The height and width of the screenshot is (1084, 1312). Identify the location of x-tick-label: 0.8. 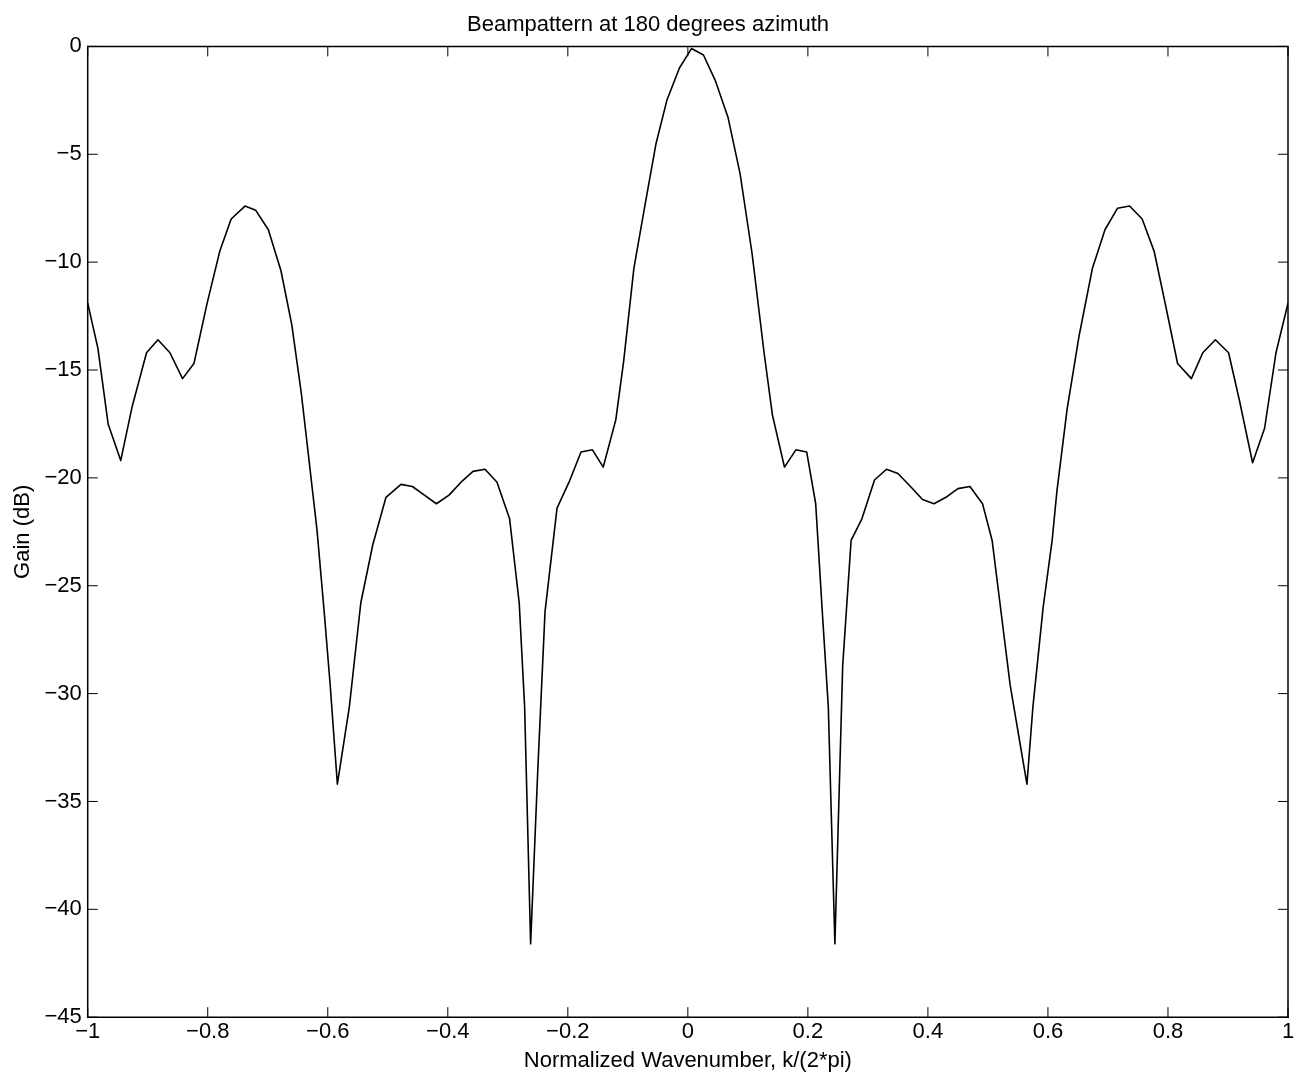
(1168, 1031).